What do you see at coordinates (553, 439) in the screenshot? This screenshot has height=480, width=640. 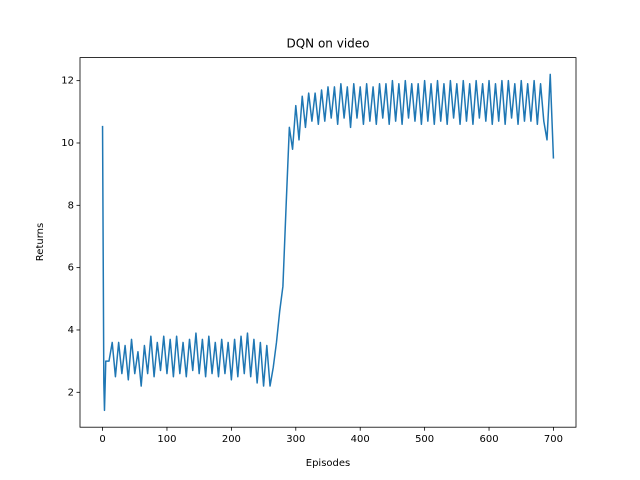 I see `x-tick-label: 700` at bounding box center [553, 439].